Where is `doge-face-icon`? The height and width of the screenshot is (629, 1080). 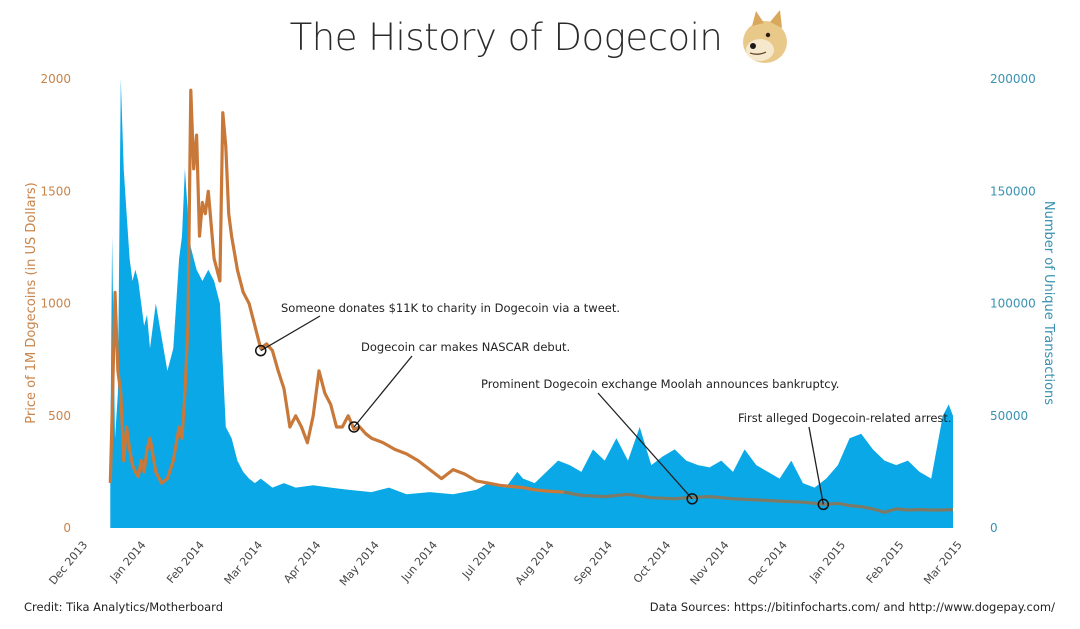
doge-face-icon is located at coordinates (765, 36).